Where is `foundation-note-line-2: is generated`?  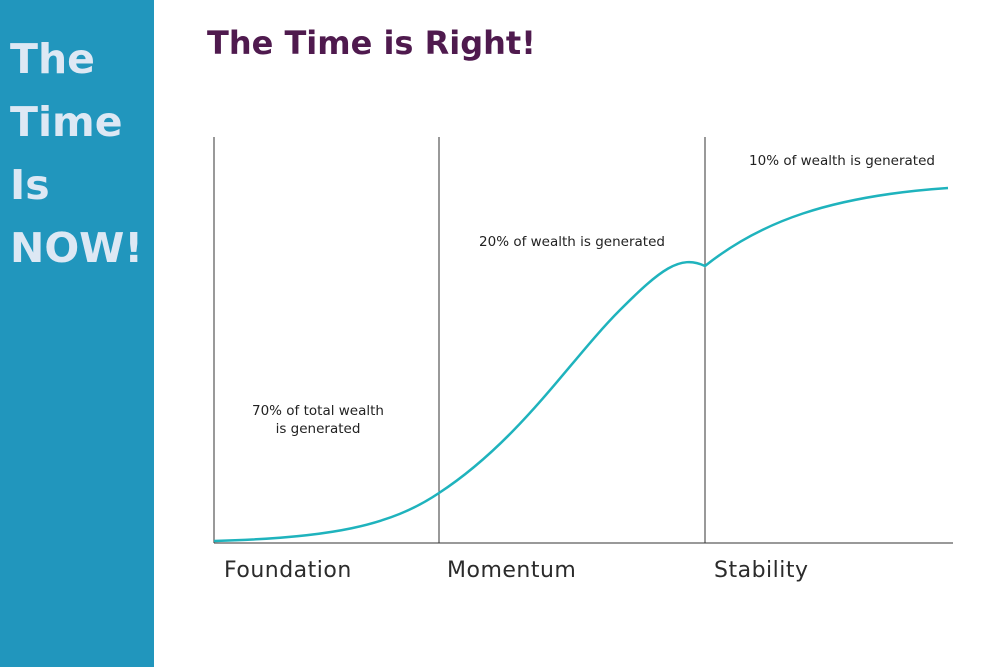 foundation-note-line-2: is generated is located at coordinates (318, 429).